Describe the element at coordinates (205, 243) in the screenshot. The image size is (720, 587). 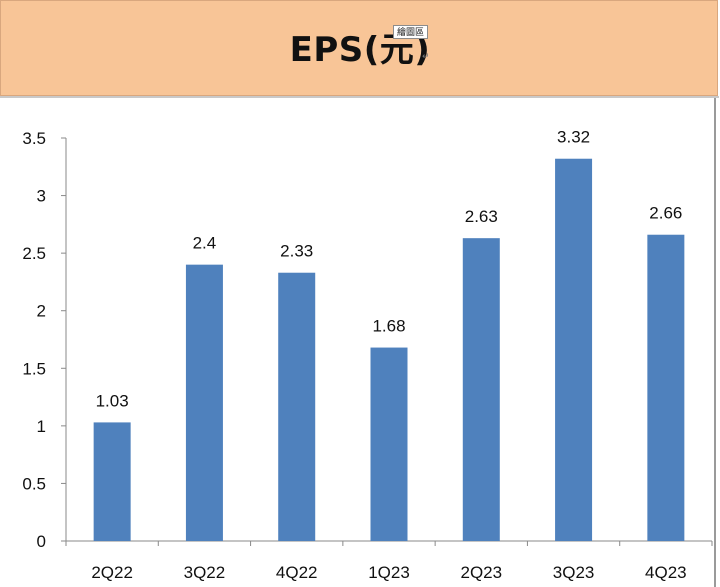
I see `data-label: 2.4` at that location.